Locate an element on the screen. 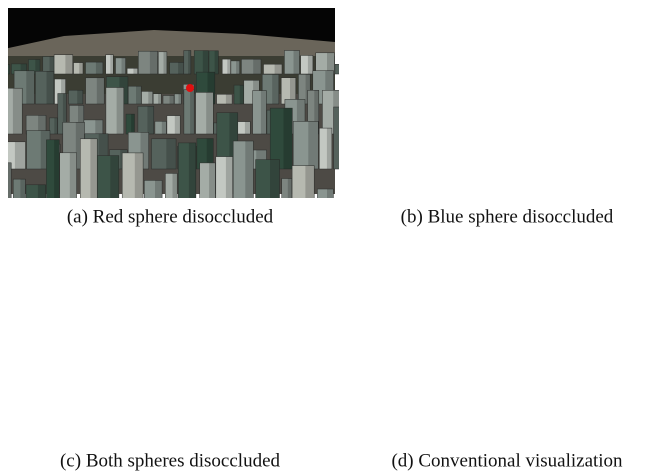 Image resolution: width=671 pixels, height=475 pixels. red-sphere is located at coordinates (190, 88).